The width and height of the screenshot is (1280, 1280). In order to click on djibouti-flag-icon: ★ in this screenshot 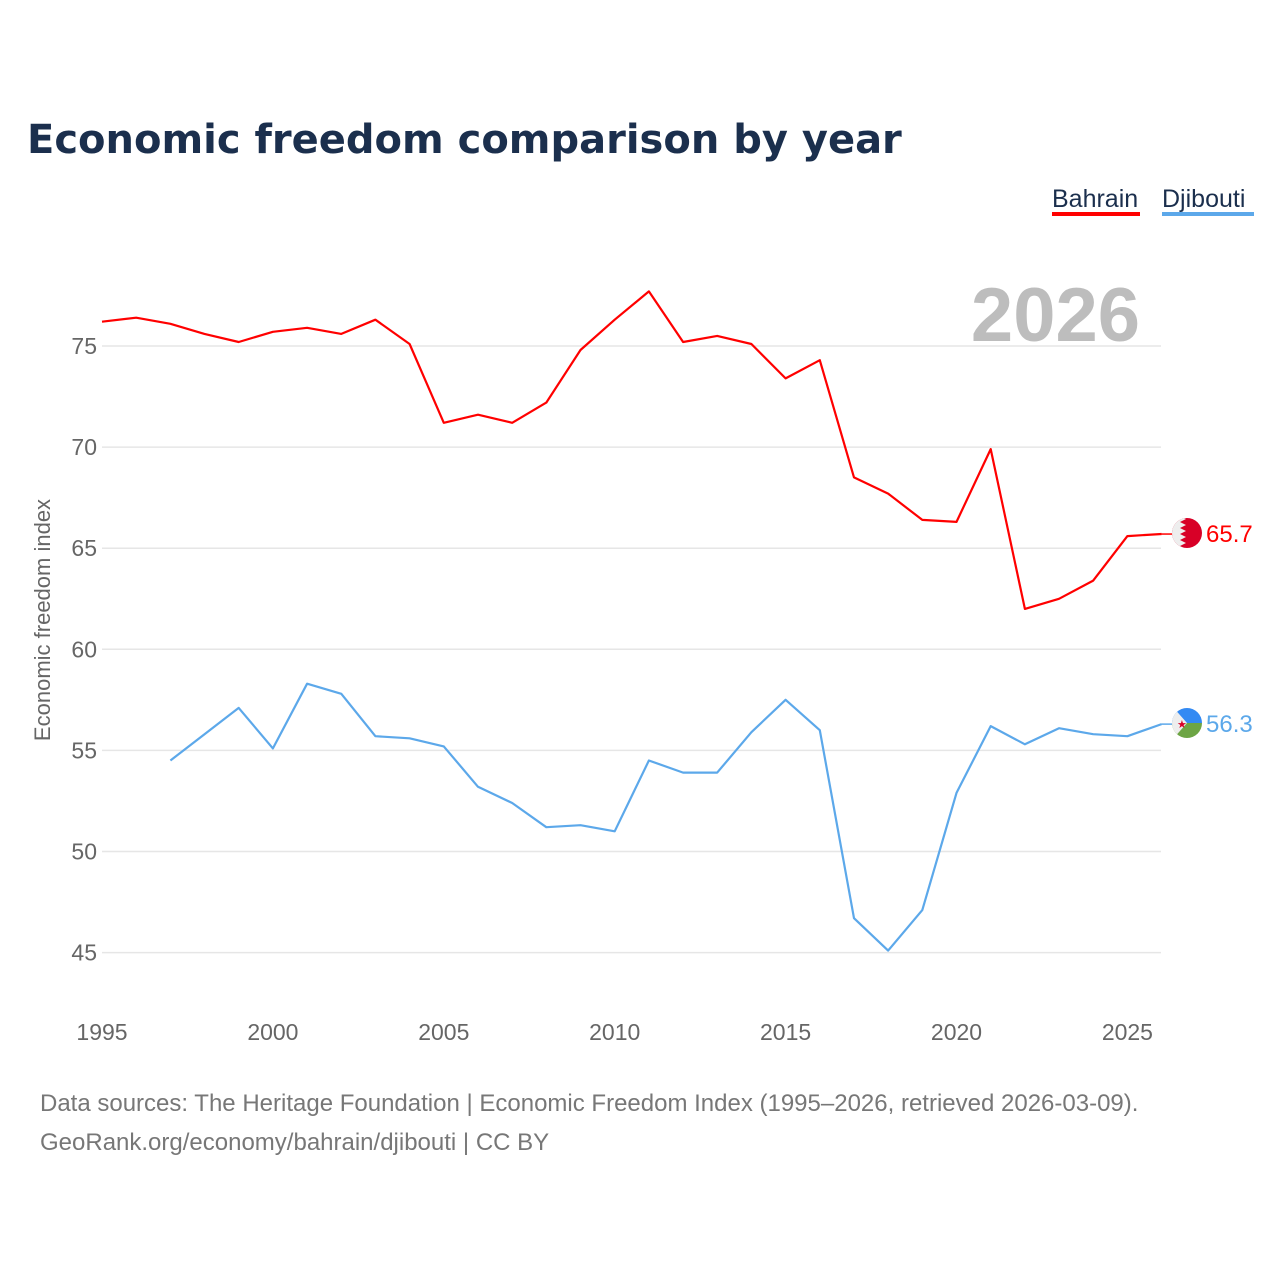, I will do `click(1187, 723)`.